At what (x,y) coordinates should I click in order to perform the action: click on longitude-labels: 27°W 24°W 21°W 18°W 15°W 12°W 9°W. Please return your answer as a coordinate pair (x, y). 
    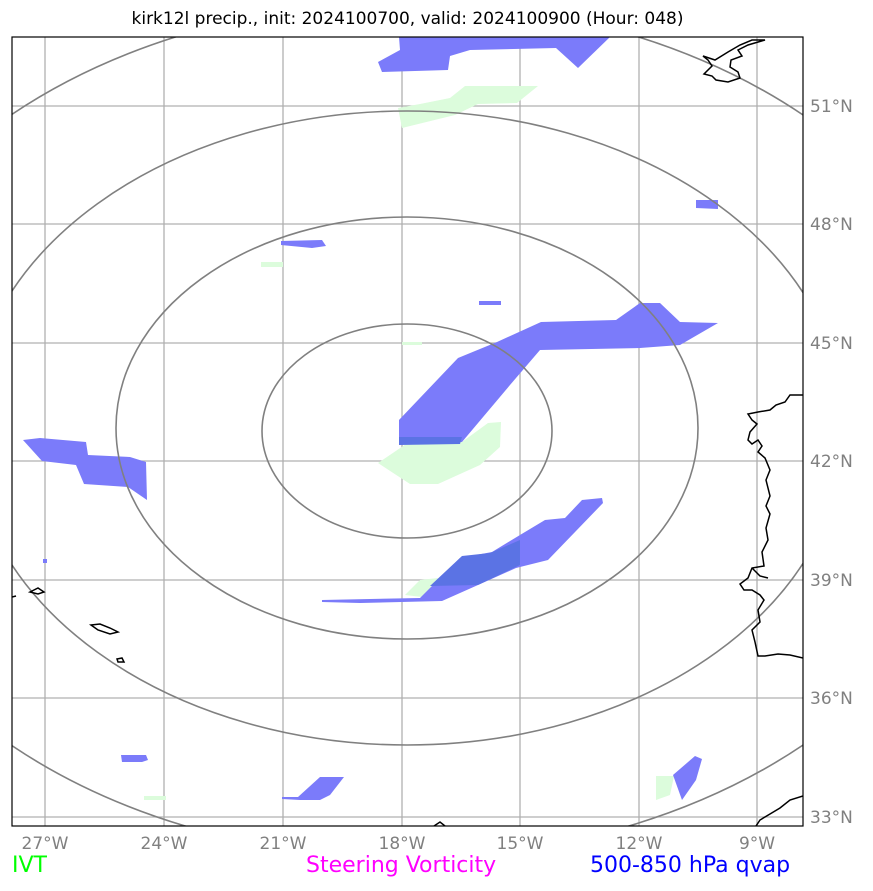
    Looking at the image, I should click on (399, 844).